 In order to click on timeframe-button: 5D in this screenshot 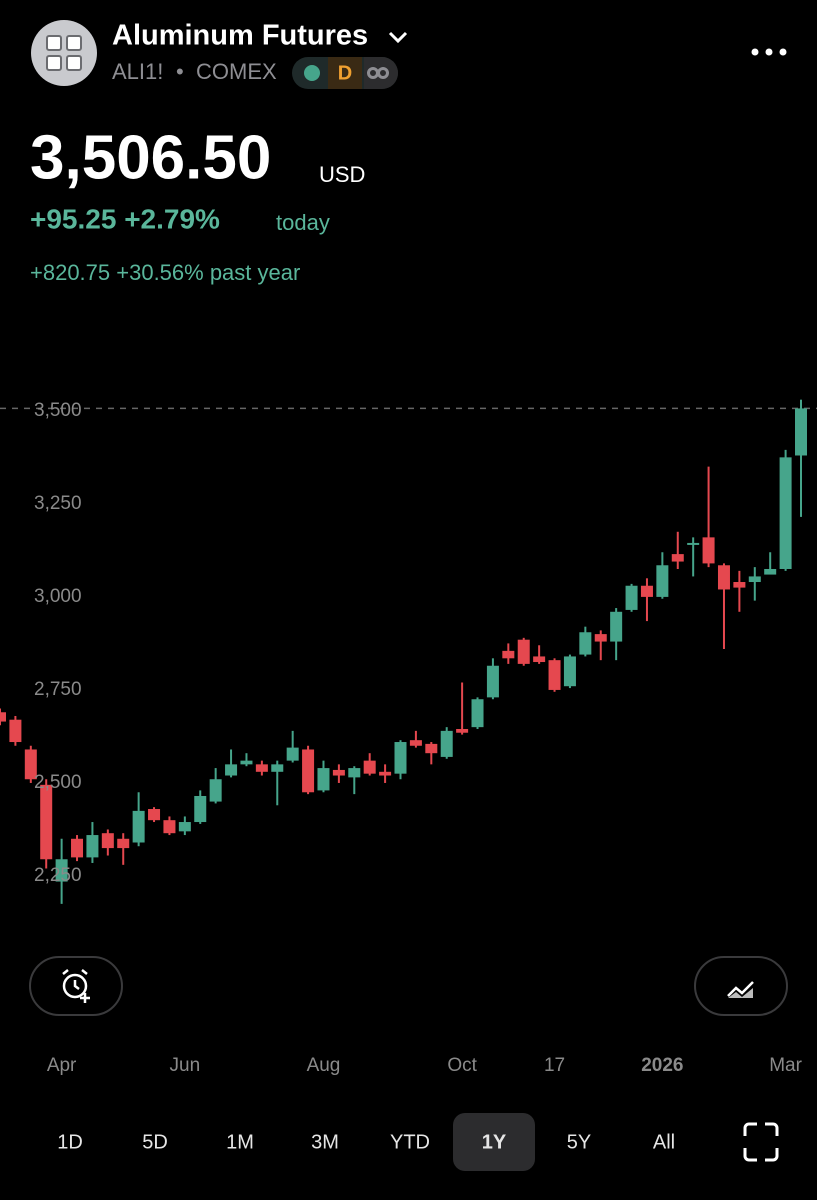, I will do `click(155, 1142)`.